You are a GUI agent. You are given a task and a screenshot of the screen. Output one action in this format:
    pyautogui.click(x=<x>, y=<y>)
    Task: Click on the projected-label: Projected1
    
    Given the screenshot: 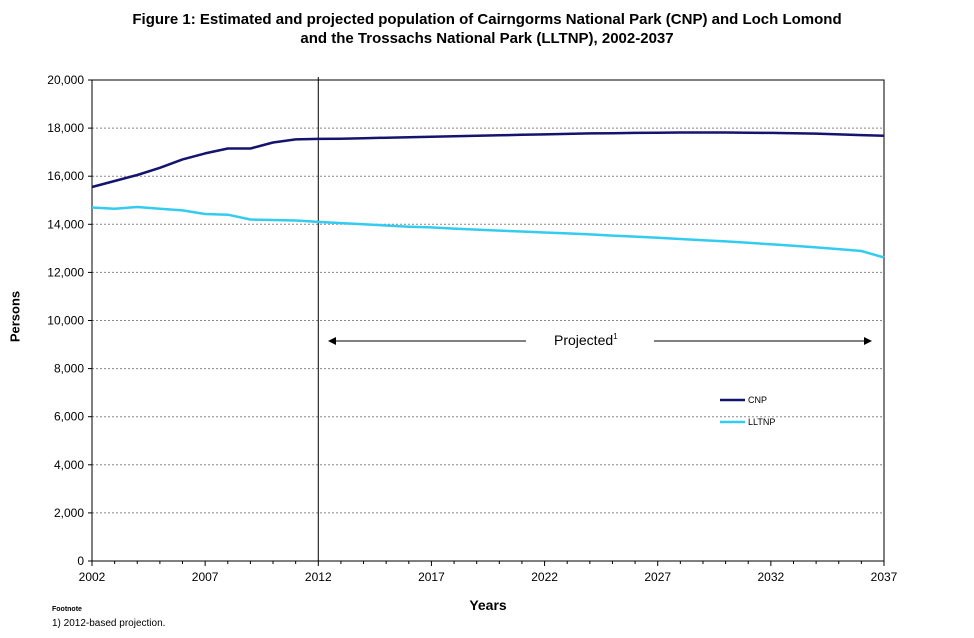 What is the action you would take?
    pyautogui.click(x=586, y=340)
    